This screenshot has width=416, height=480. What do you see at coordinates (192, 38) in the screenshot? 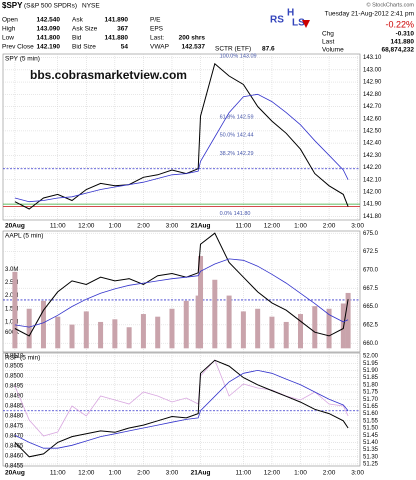
I see `field-value: 200 shrs` at bounding box center [192, 38].